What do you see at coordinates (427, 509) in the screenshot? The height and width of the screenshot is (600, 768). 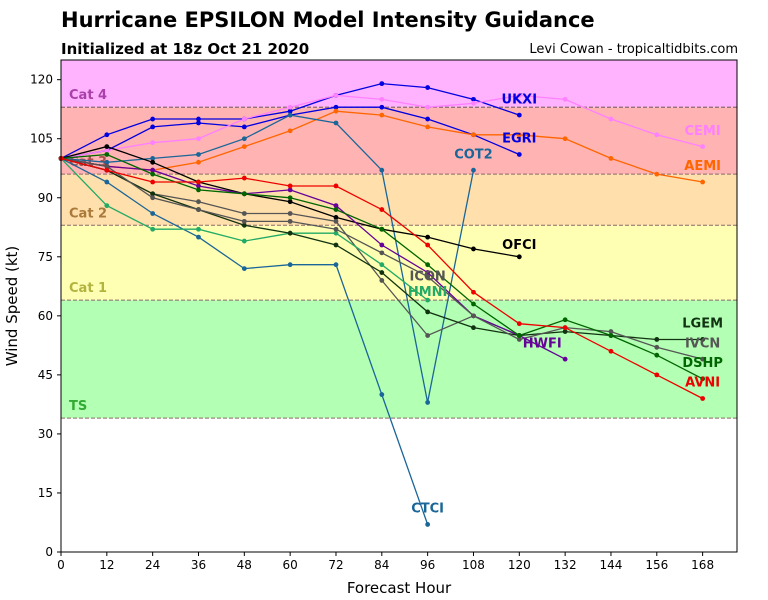 I see `series-label-ctci: CTCI` at bounding box center [427, 509].